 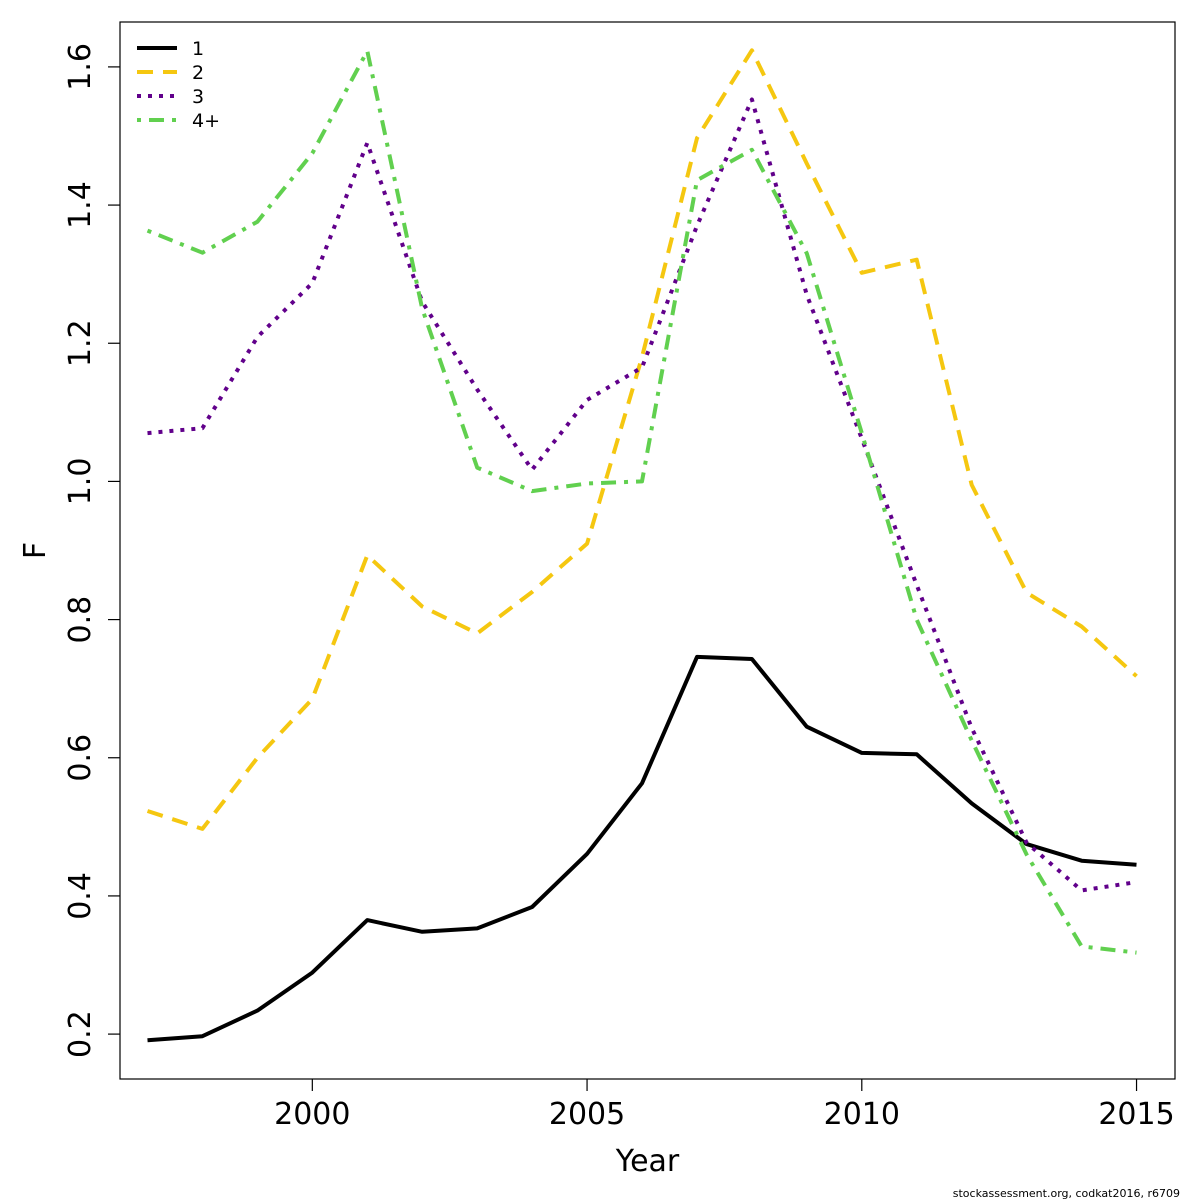 What do you see at coordinates (80, 343) in the screenshot?
I see `y-tick-label-5: 1.2` at bounding box center [80, 343].